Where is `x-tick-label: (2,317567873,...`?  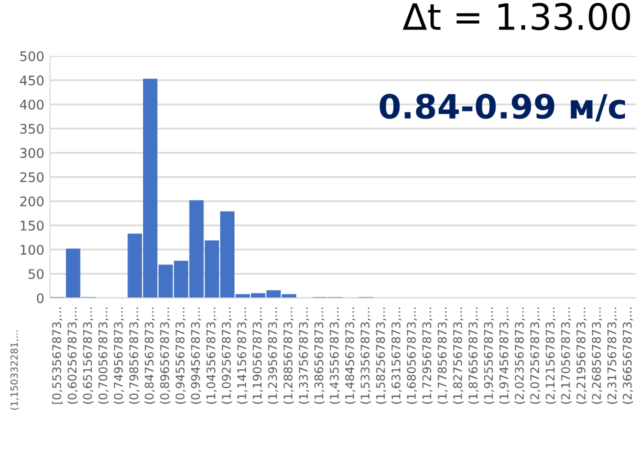 x-tick-label: (2,317567873,... is located at coordinates (612, 356).